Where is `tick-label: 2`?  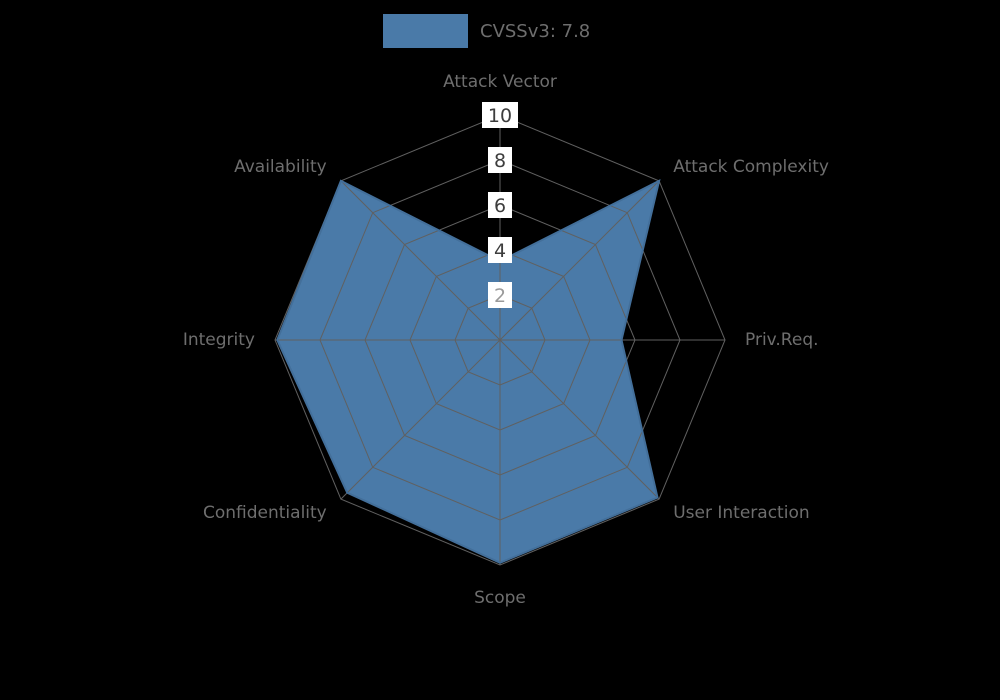 tick-label: 2 is located at coordinates (500, 296).